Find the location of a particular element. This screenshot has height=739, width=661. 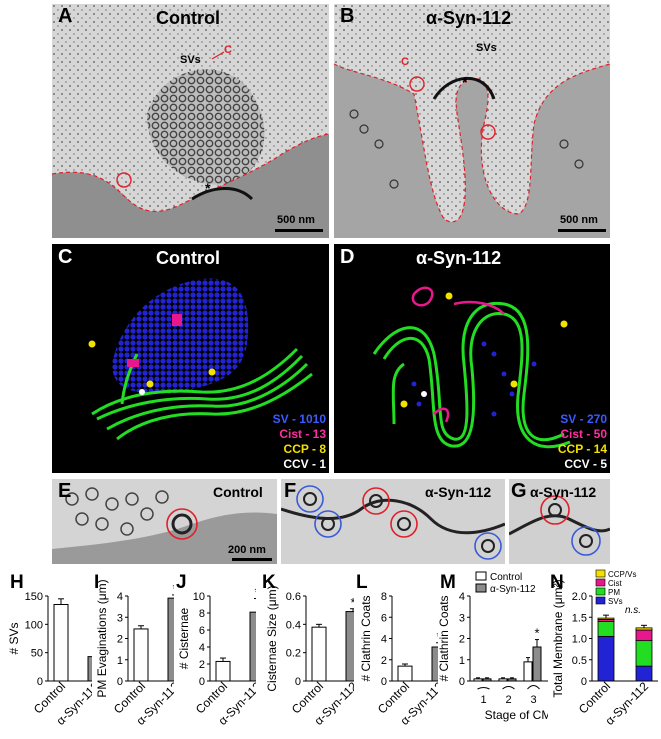

chart-k-letter: K is located at coordinates (269, 582).